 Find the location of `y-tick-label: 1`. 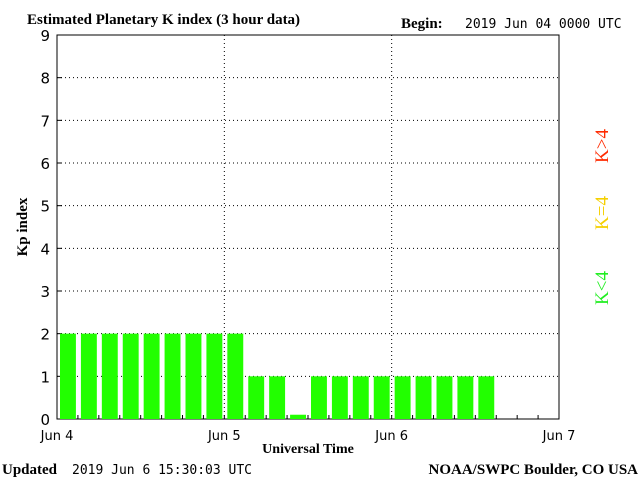

y-tick-label: 1 is located at coordinates (45, 377).